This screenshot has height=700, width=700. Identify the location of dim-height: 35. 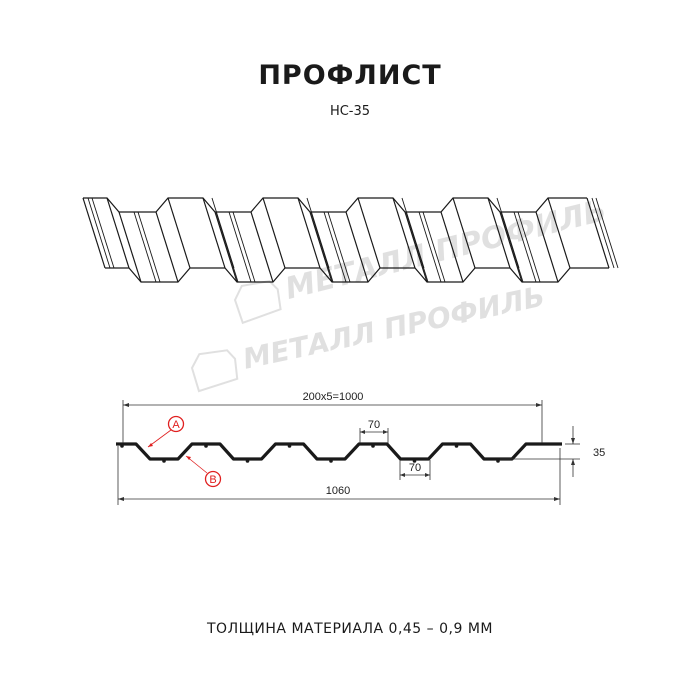
(599, 453).